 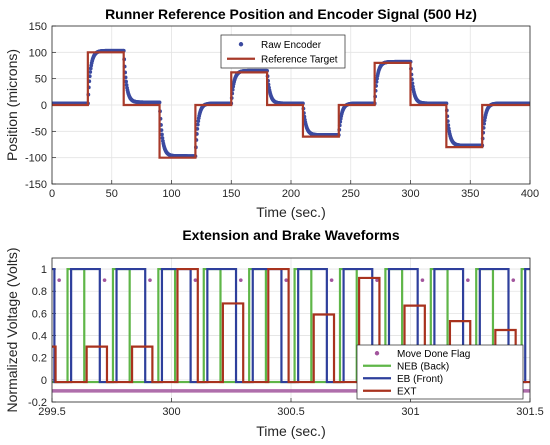 I want to click on y-tick-label: -150, so click(x=36, y=185).